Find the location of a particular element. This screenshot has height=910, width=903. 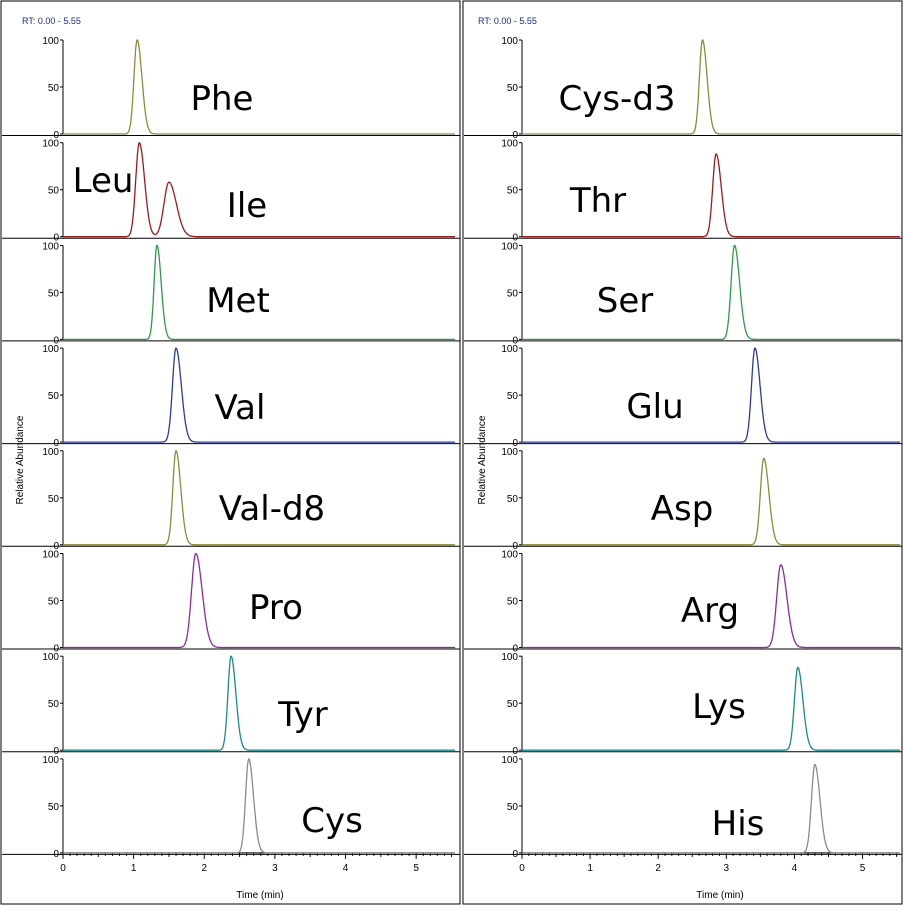

trace-label: Asp is located at coordinates (682, 509).